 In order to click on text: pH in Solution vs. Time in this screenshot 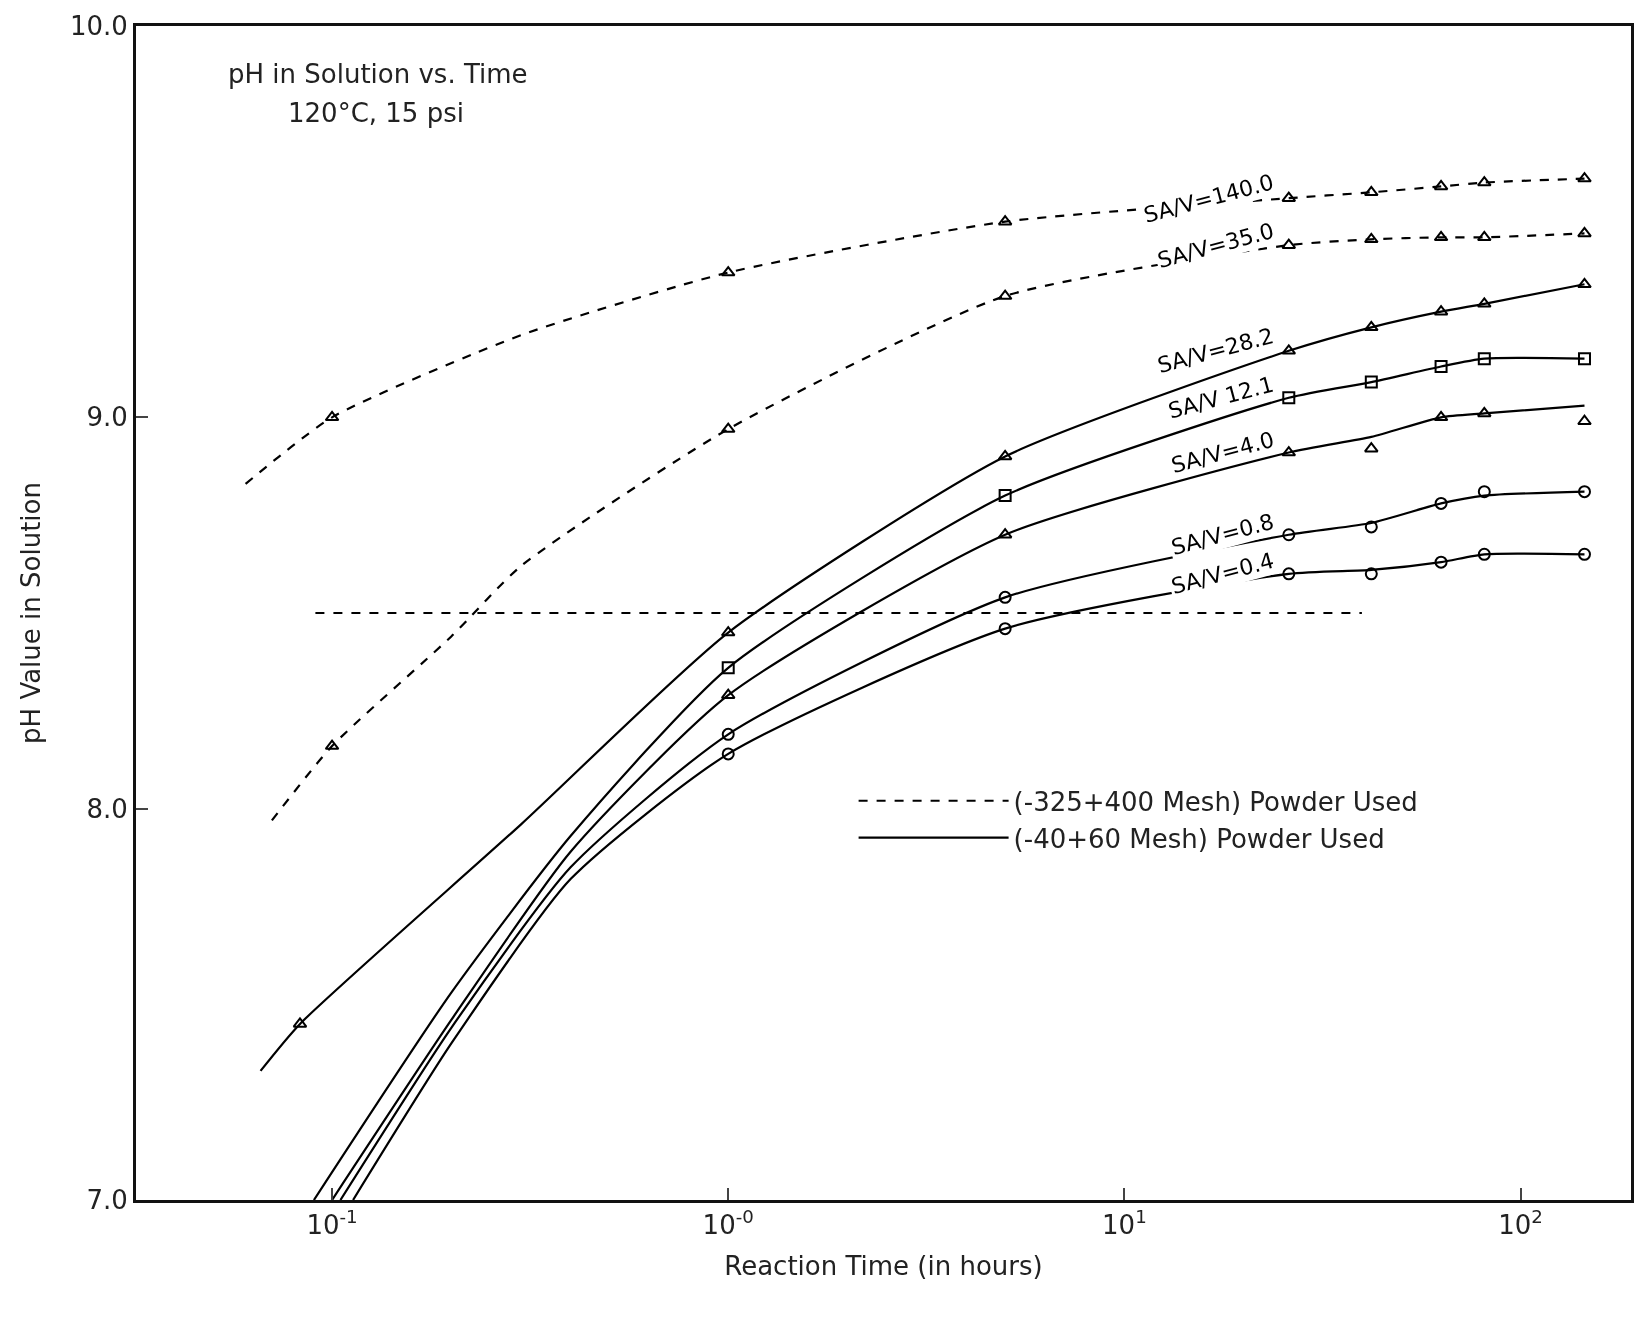, I will do `click(378, 74)`.